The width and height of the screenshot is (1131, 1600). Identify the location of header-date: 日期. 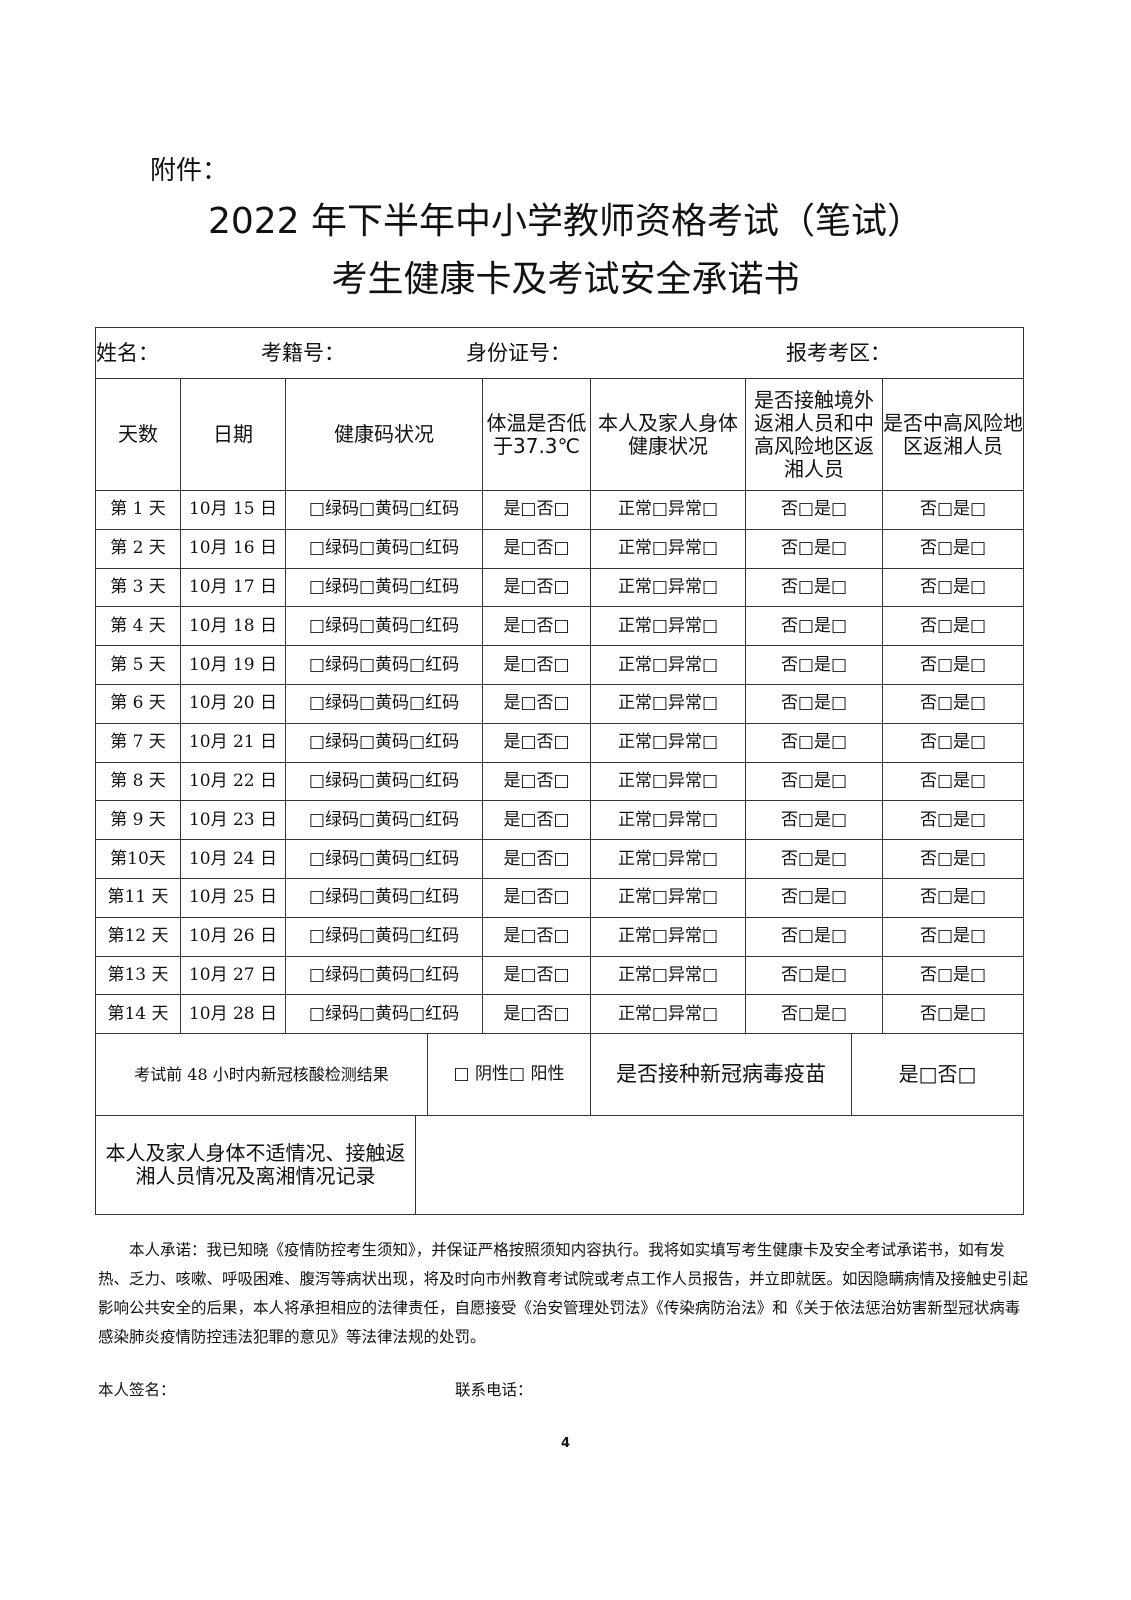
(233, 434).